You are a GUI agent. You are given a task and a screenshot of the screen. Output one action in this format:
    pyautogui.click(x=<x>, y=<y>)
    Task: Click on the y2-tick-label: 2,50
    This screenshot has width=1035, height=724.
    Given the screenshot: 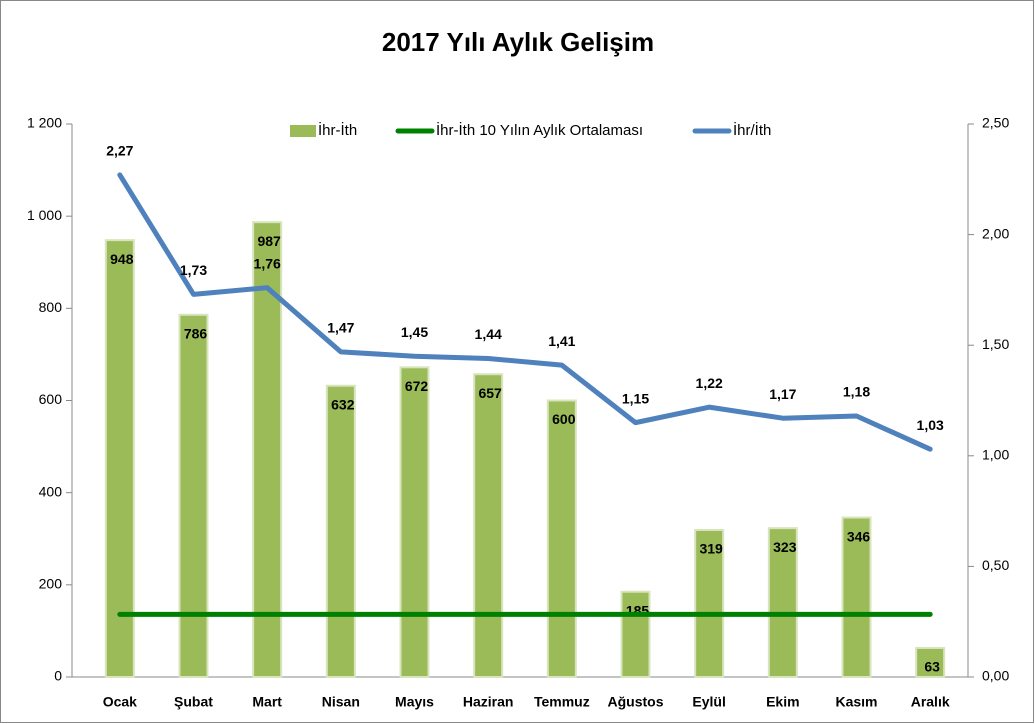 What is the action you would take?
    pyautogui.click(x=995, y=123)
    